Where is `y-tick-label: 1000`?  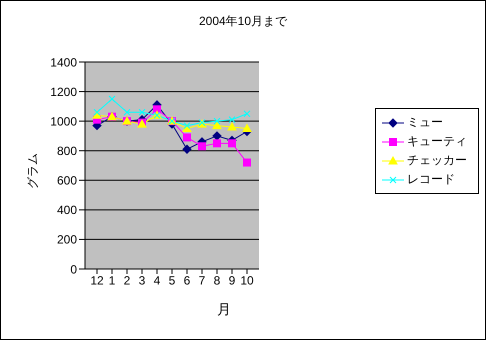 y-tick-label: 1000 is located at coordinates (64, 121).